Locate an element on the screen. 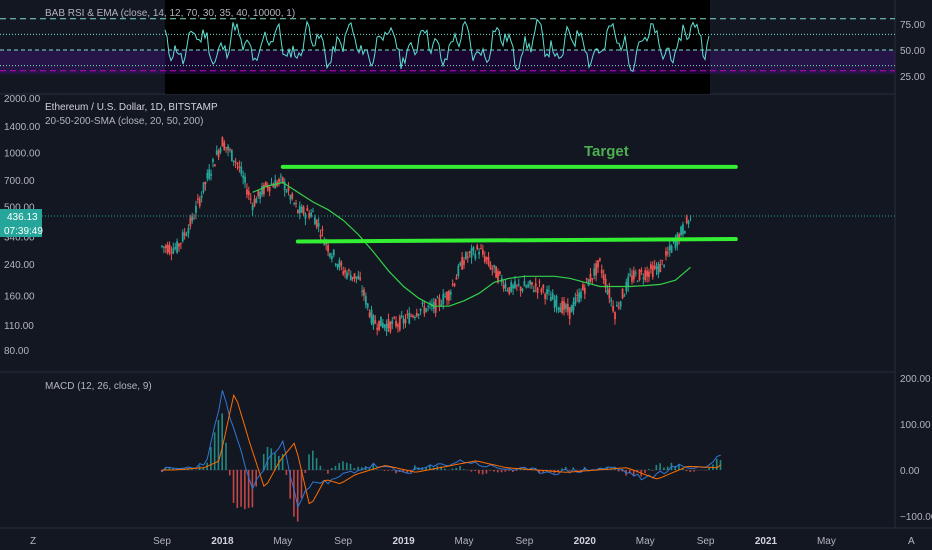 This screenshot has width=932, height=550. price-tick-label: 80.00 is located at coordinates (16, 351).